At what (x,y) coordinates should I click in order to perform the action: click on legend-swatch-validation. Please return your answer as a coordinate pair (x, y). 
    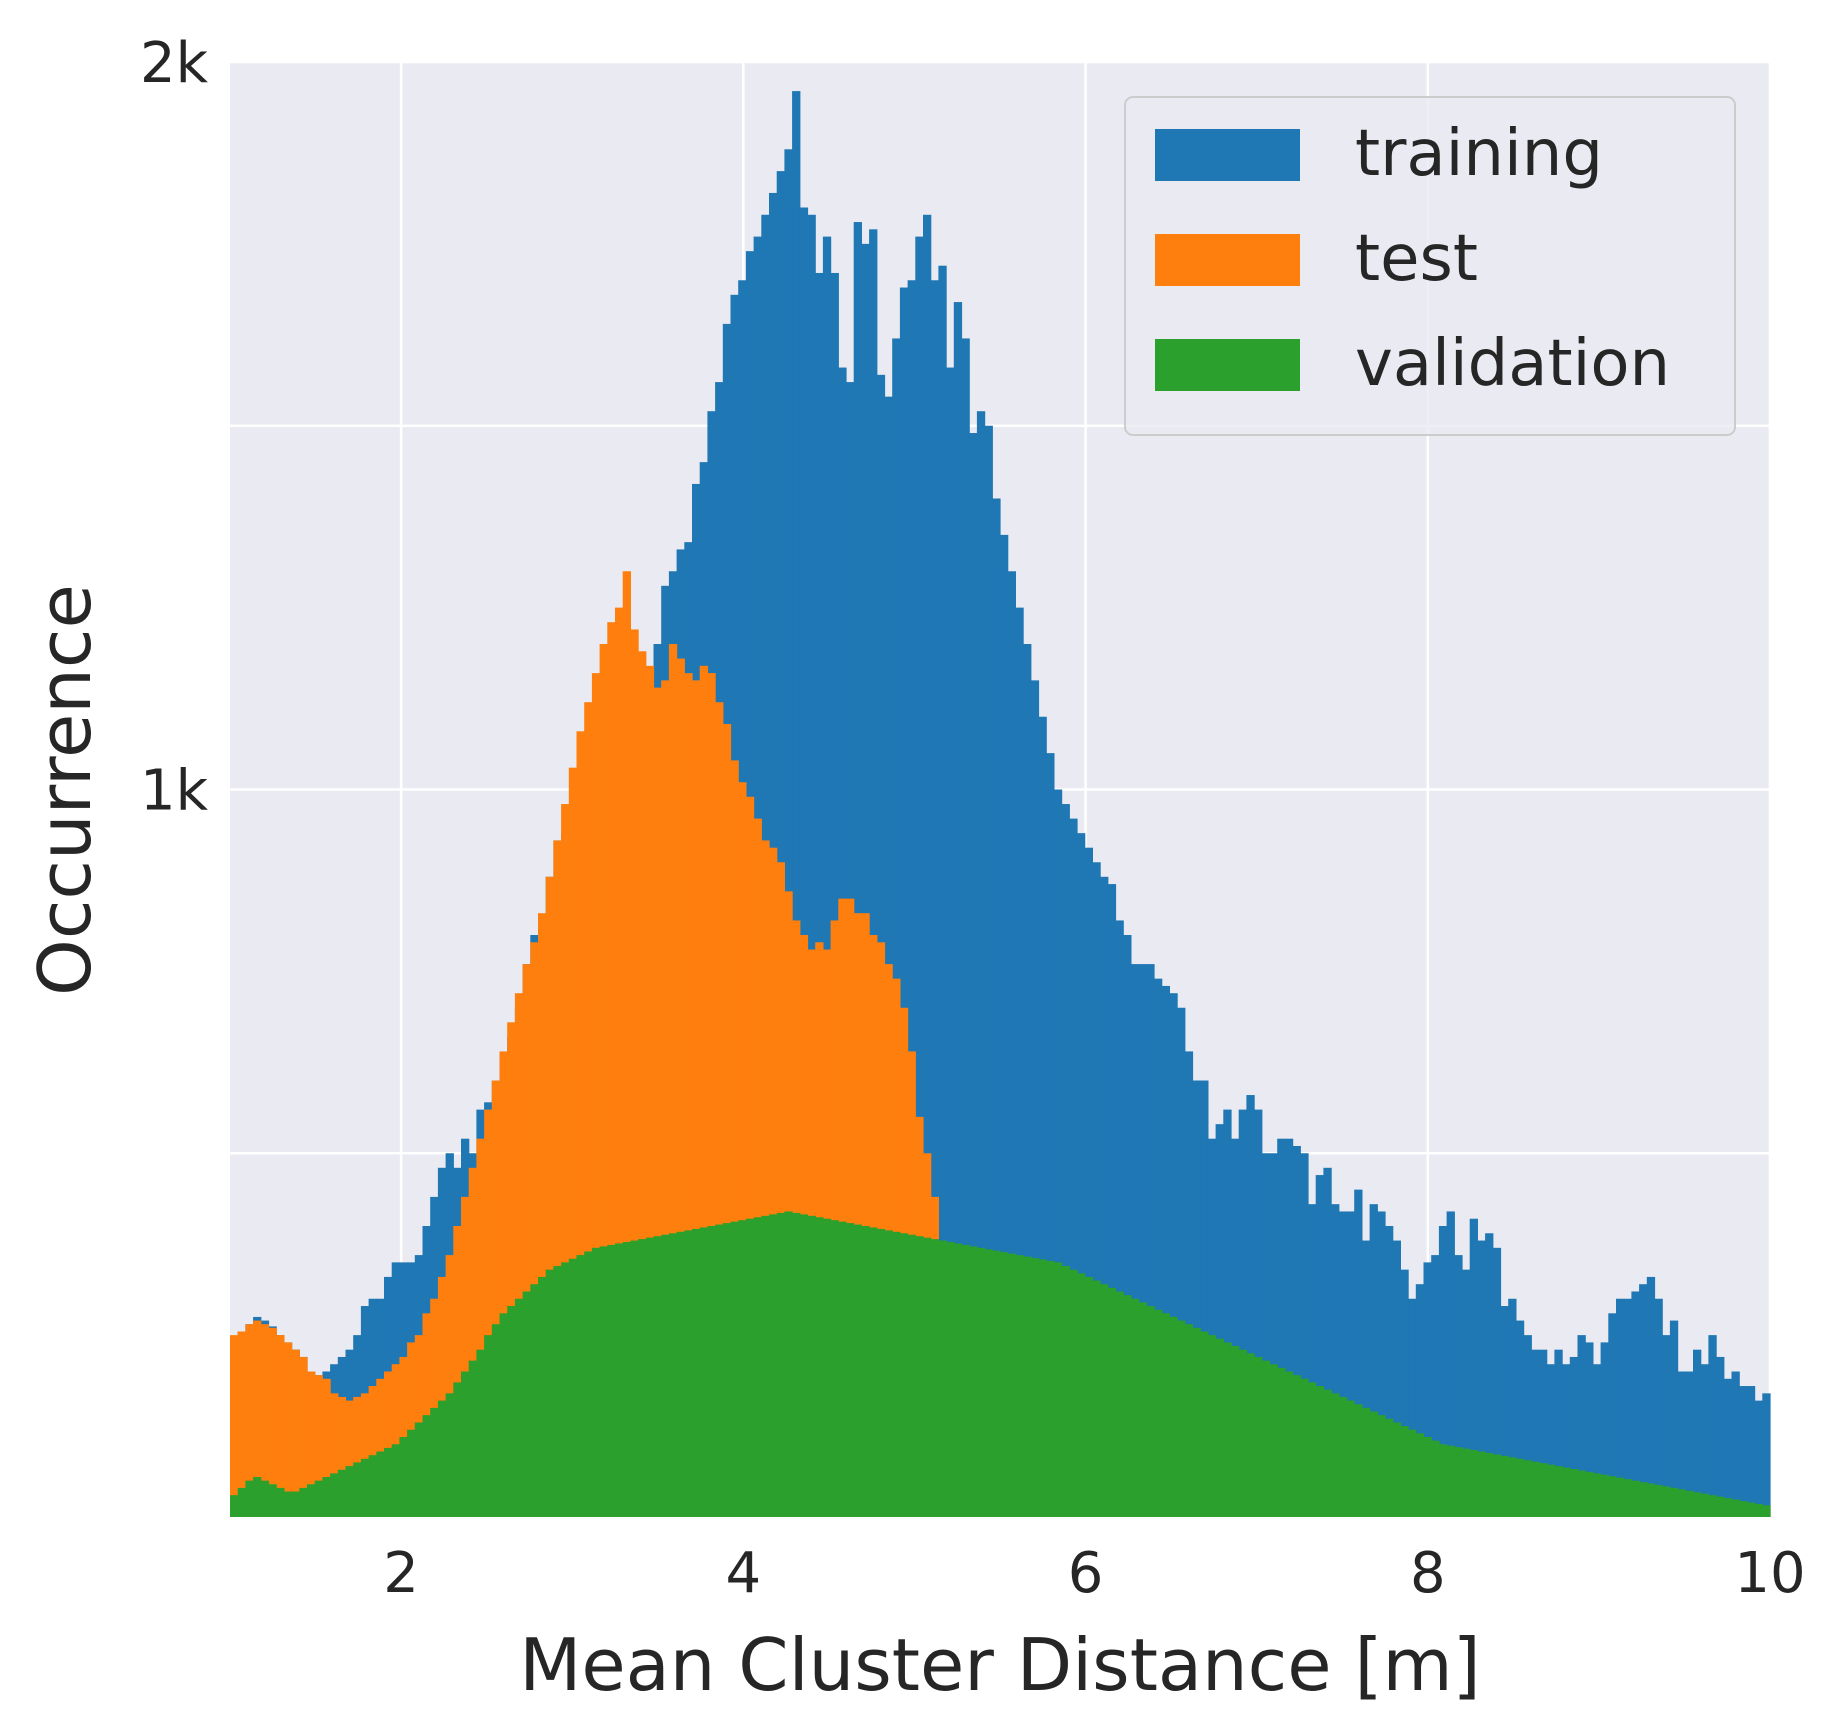
    Looking at the image, I should click on (1227, 365).